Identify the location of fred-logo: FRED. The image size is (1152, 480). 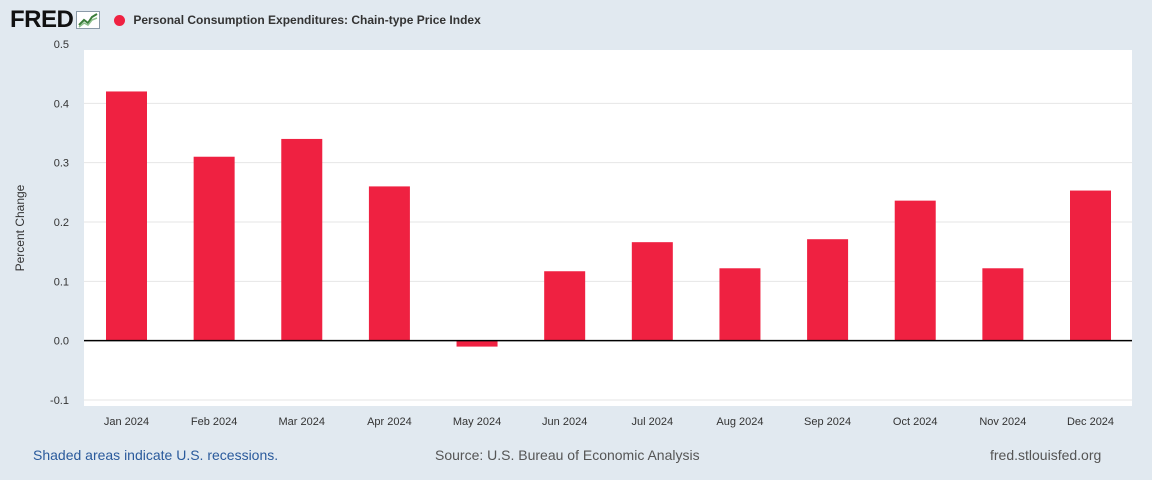
(55, 20).